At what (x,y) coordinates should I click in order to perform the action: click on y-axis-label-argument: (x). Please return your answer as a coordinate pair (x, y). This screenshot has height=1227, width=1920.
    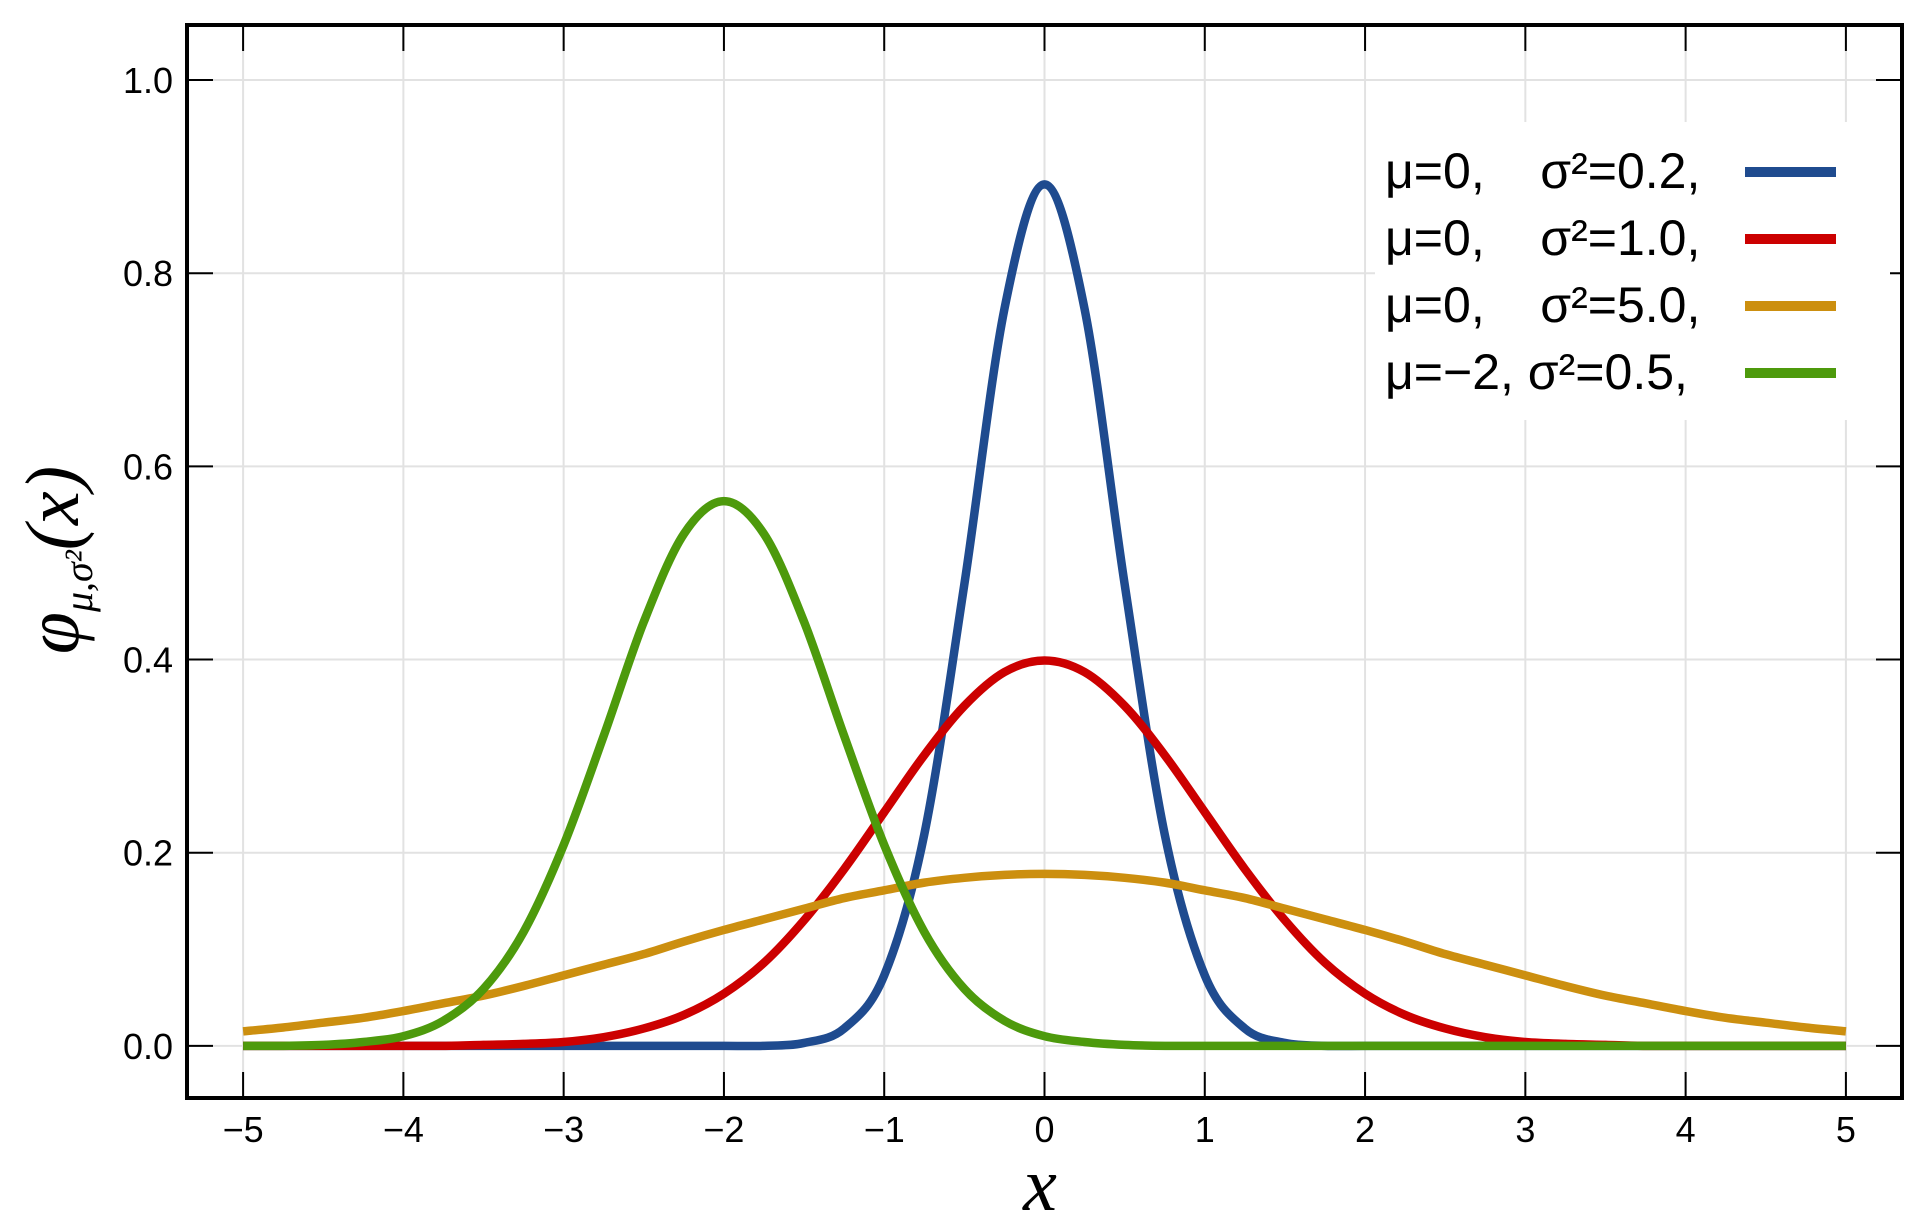
    Looking at the image, I should click on (53, 508).